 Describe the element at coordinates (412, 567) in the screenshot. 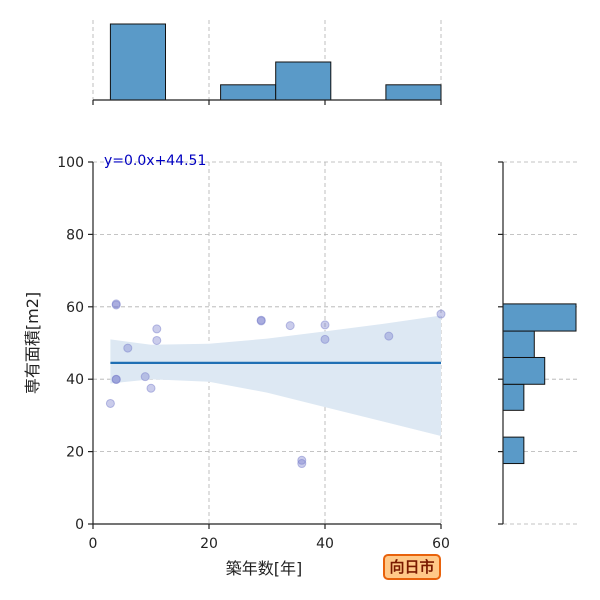

I see `city-badge: 向日市` at that location.